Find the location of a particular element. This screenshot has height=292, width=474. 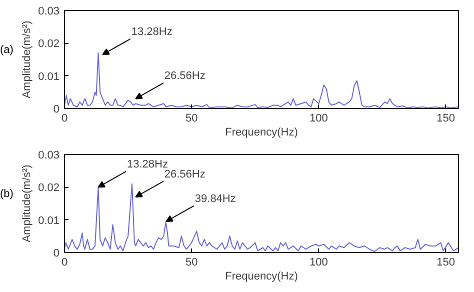

text: (a) is located at coordinates (7, 50).